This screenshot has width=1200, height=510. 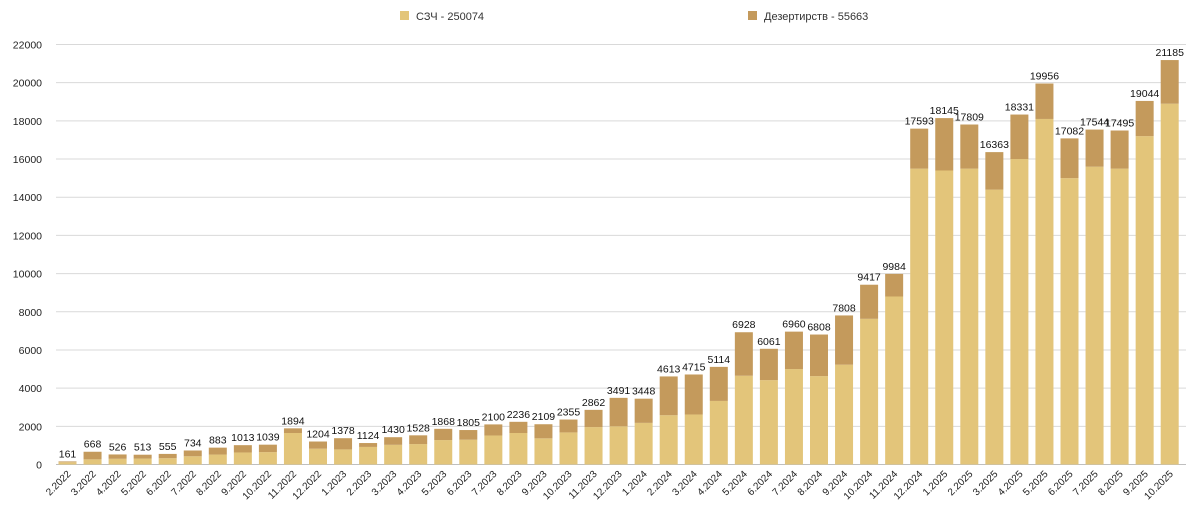 What do you see at coordinates (1111, 484) in the screenshot?
I see `x-tick-label: 8.2025` at bounding box center [1111, 484].